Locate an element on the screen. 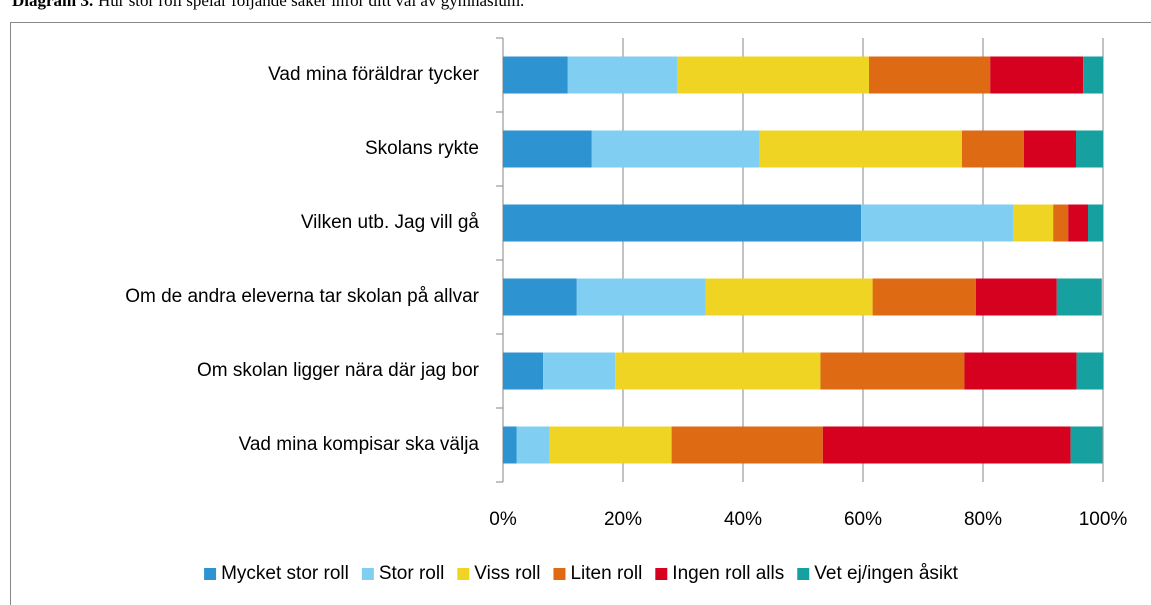  legend-label: Stor roll is located at coordinates (411, 573).